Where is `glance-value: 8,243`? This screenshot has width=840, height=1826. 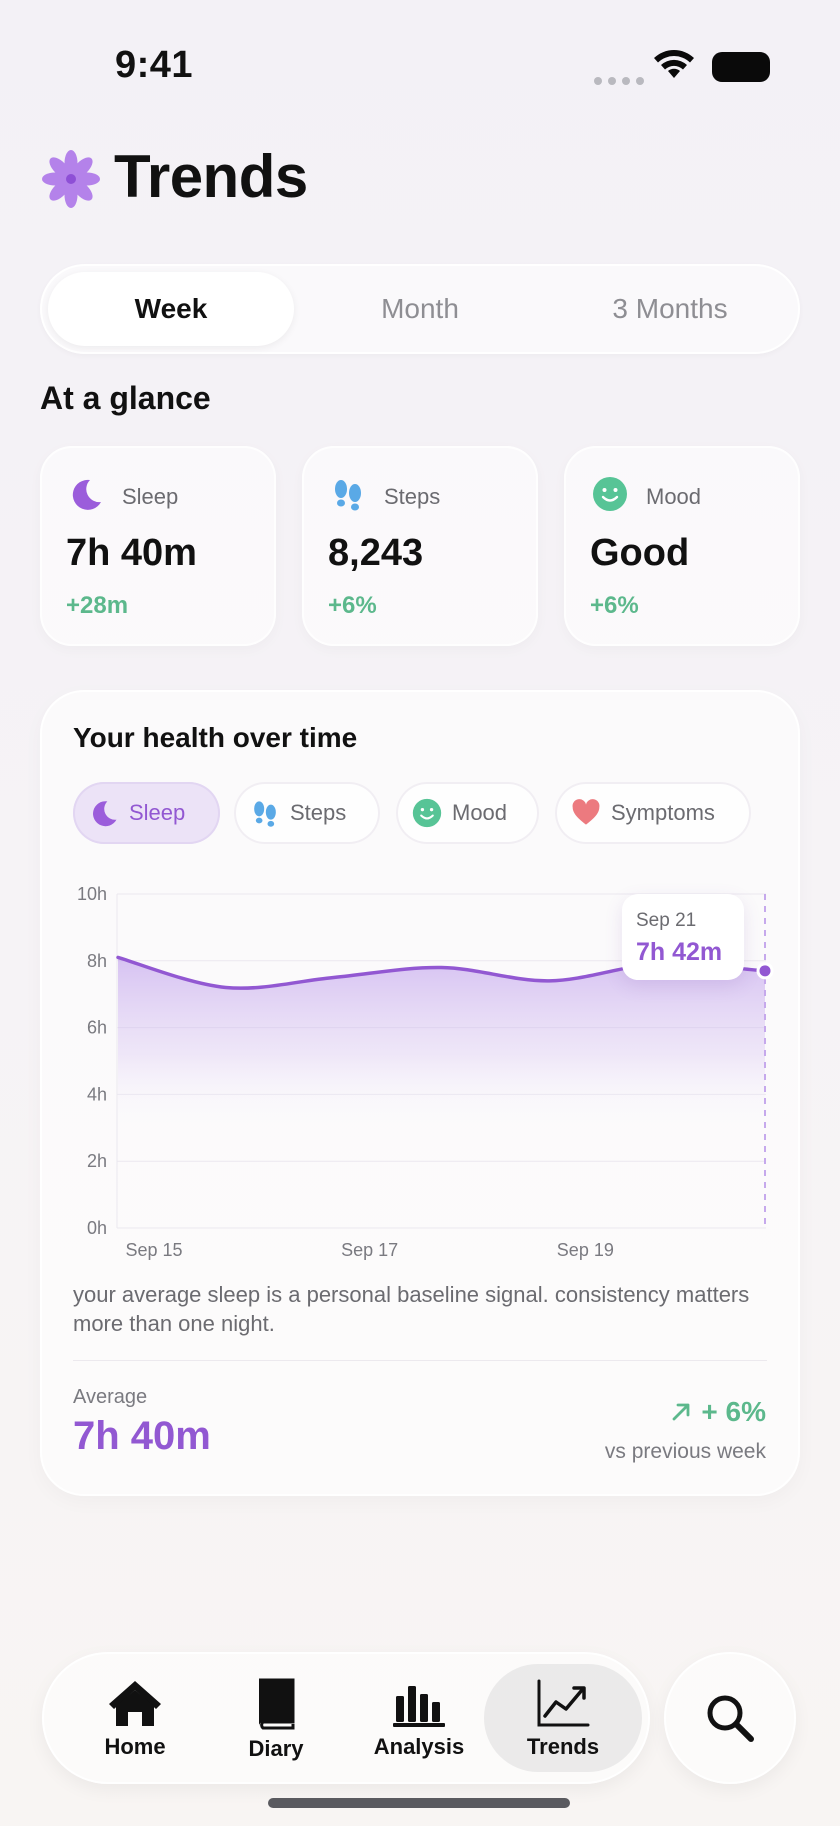 glance-value: 8,243 is located at coordinates (376, 553).